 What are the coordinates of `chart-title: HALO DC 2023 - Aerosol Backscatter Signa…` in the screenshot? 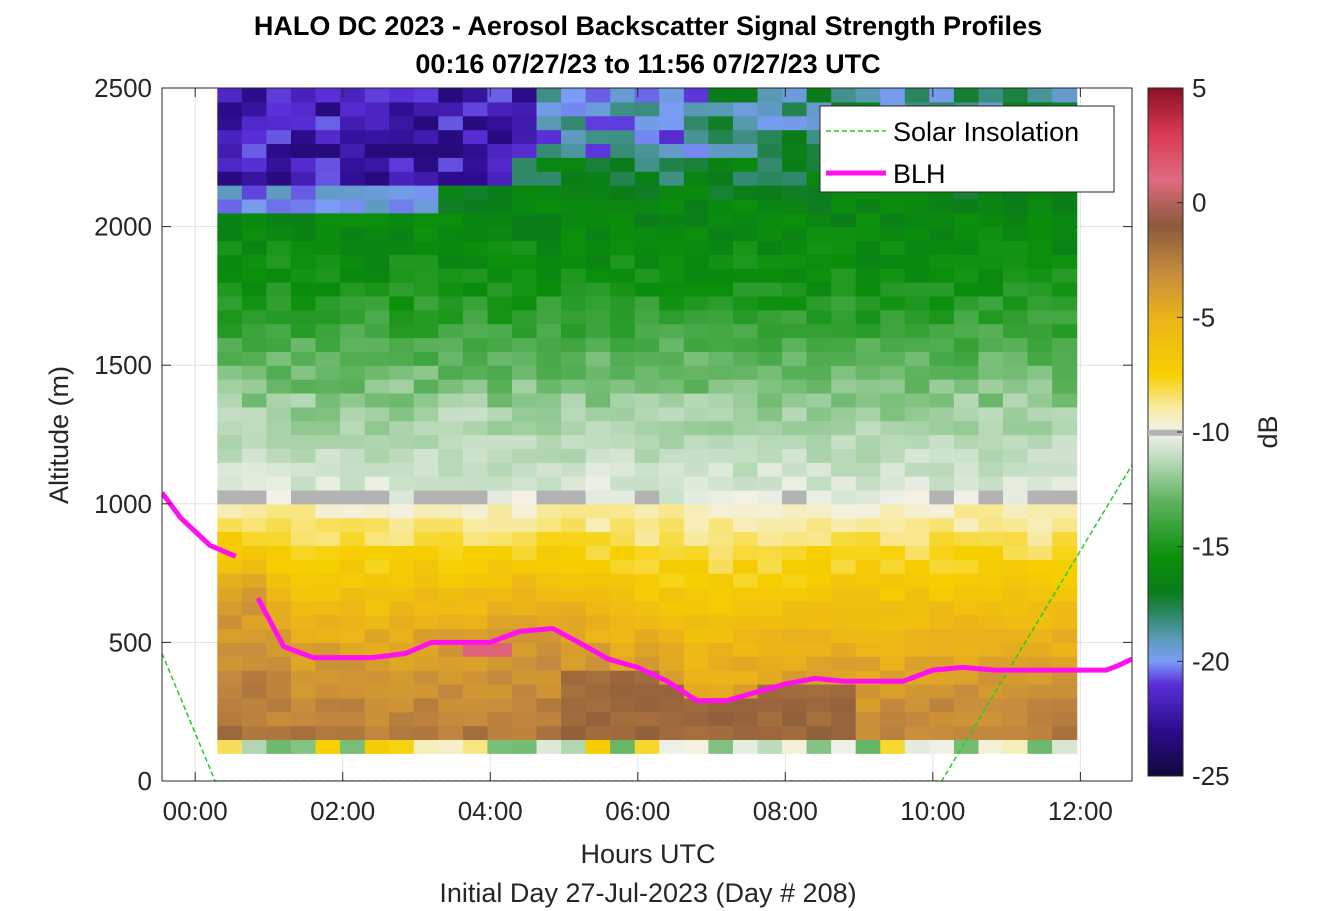 It's located at (648, 26).